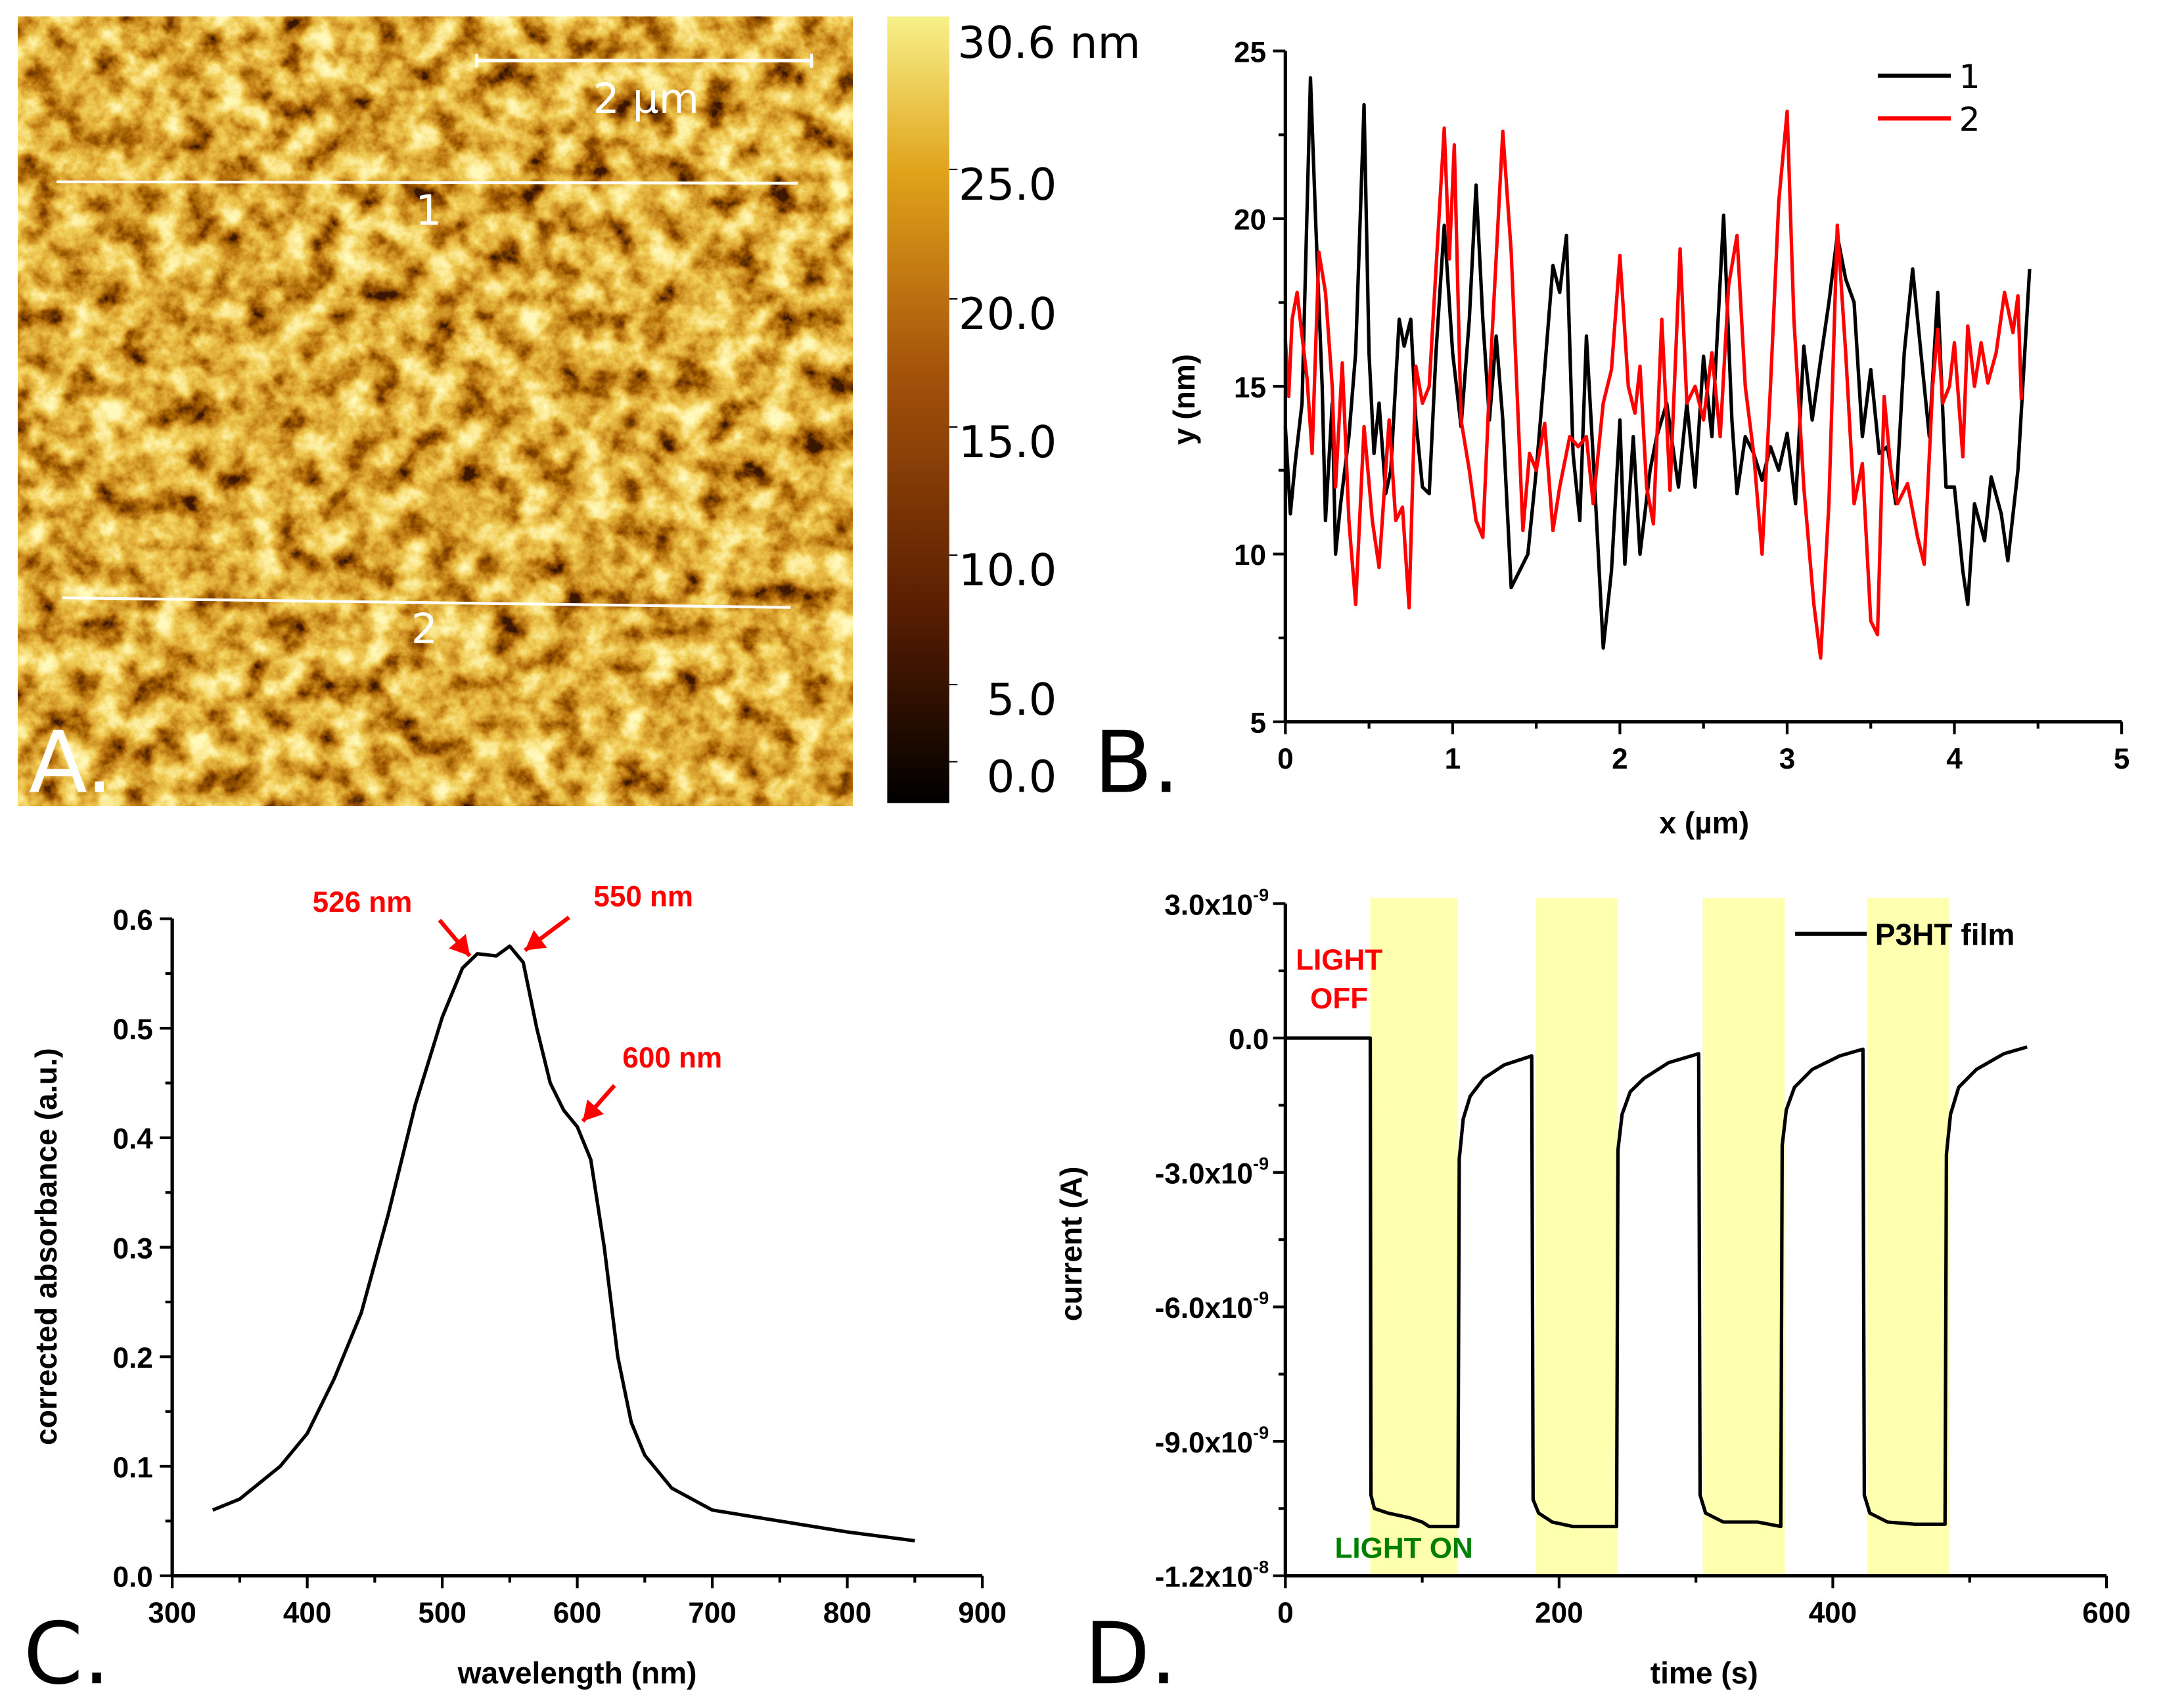  Describe the element at coordinates (1257, 723) in the screenshot. I see `y-tick-label: 5` at that location.